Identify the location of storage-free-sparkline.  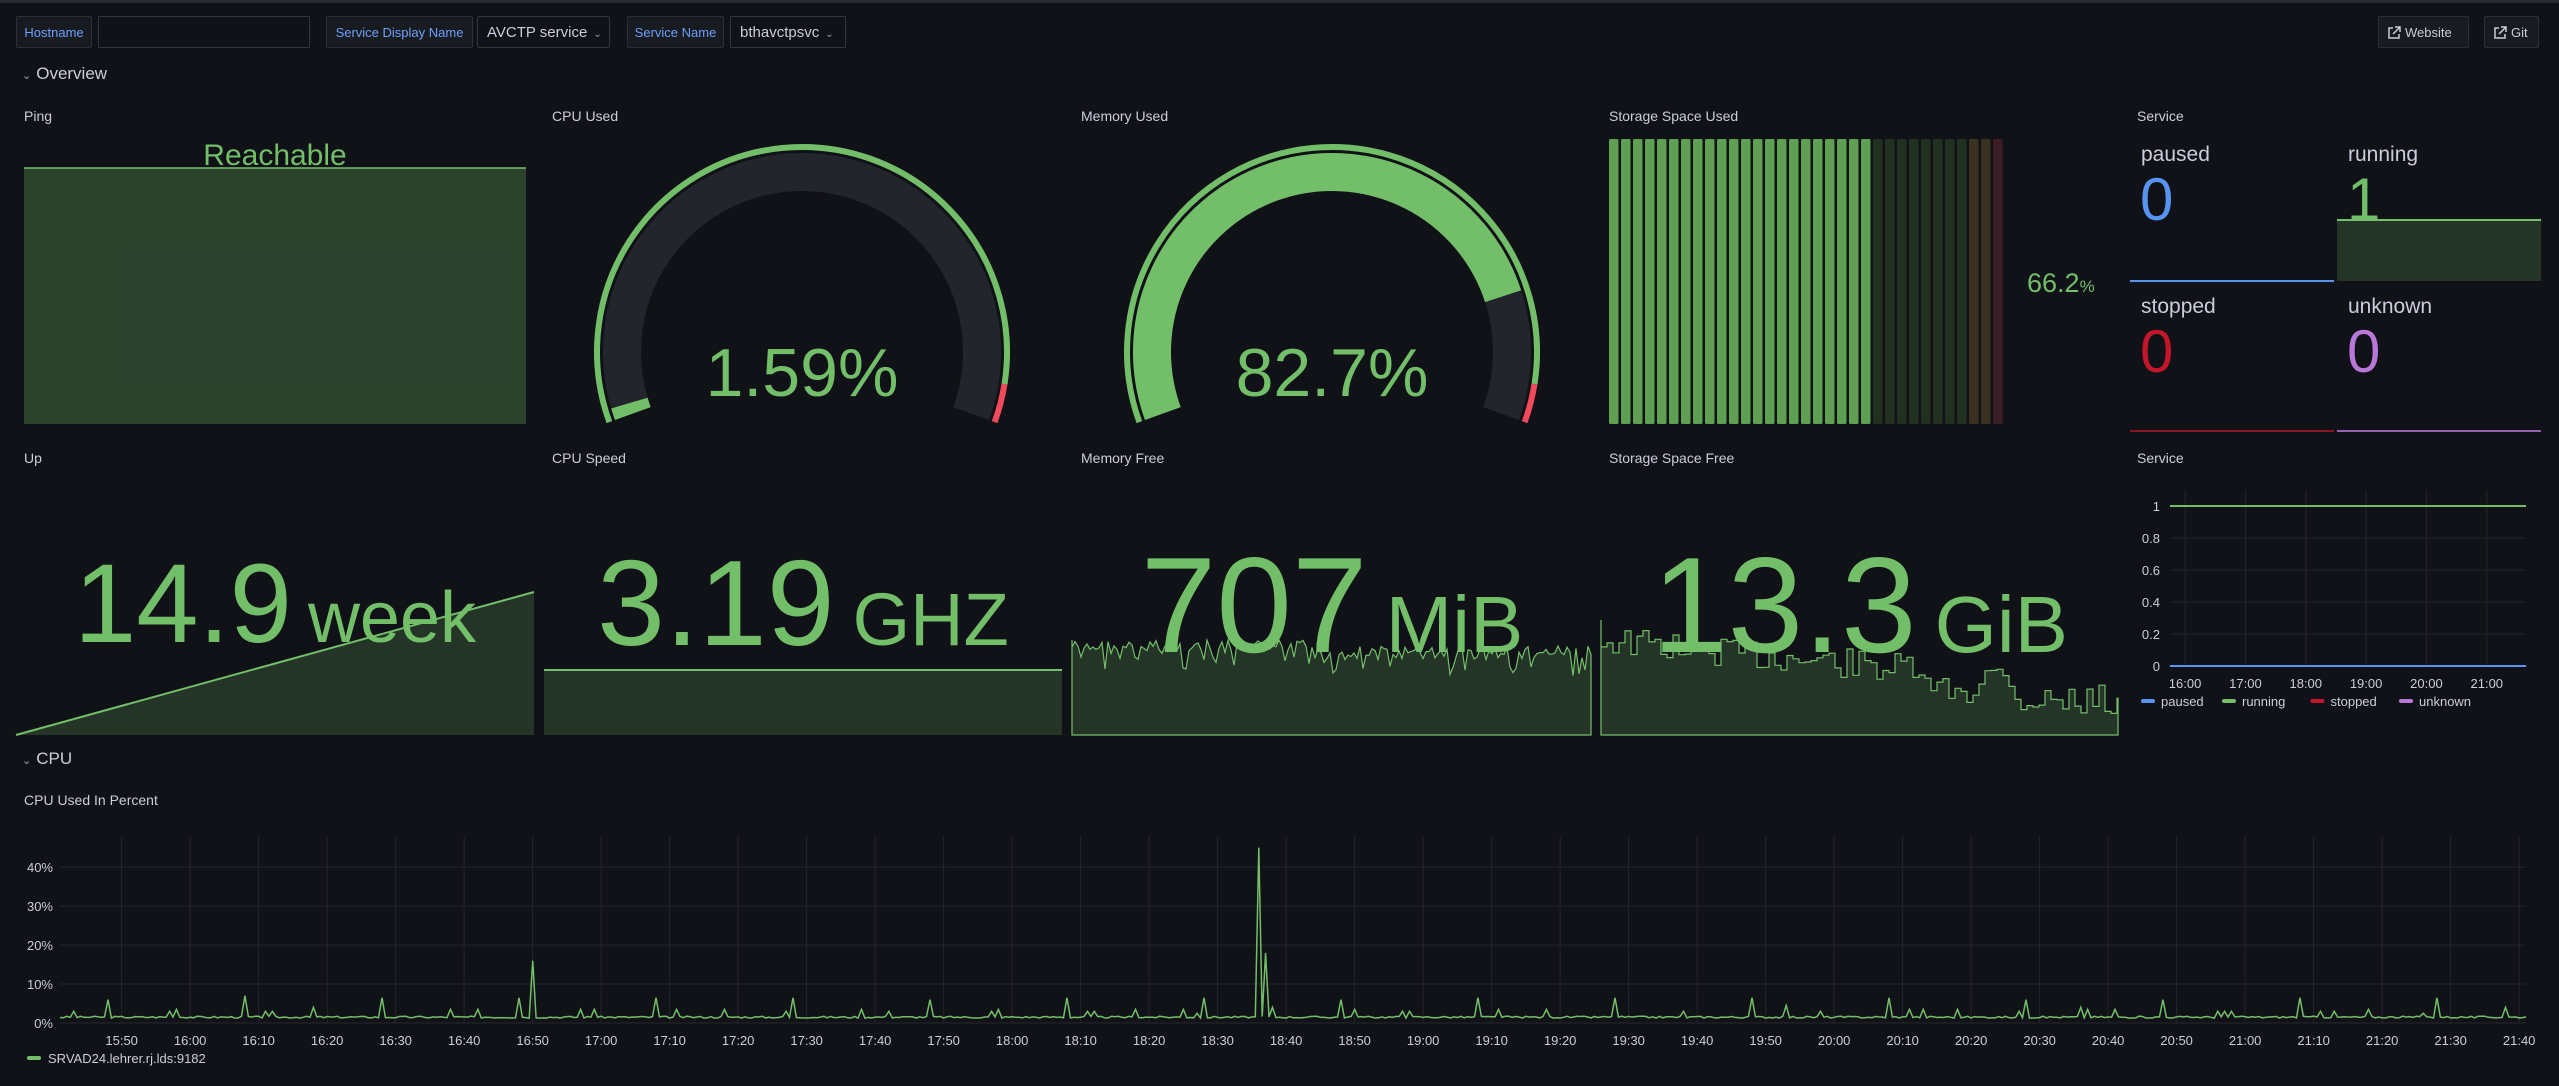
(1859, 678).